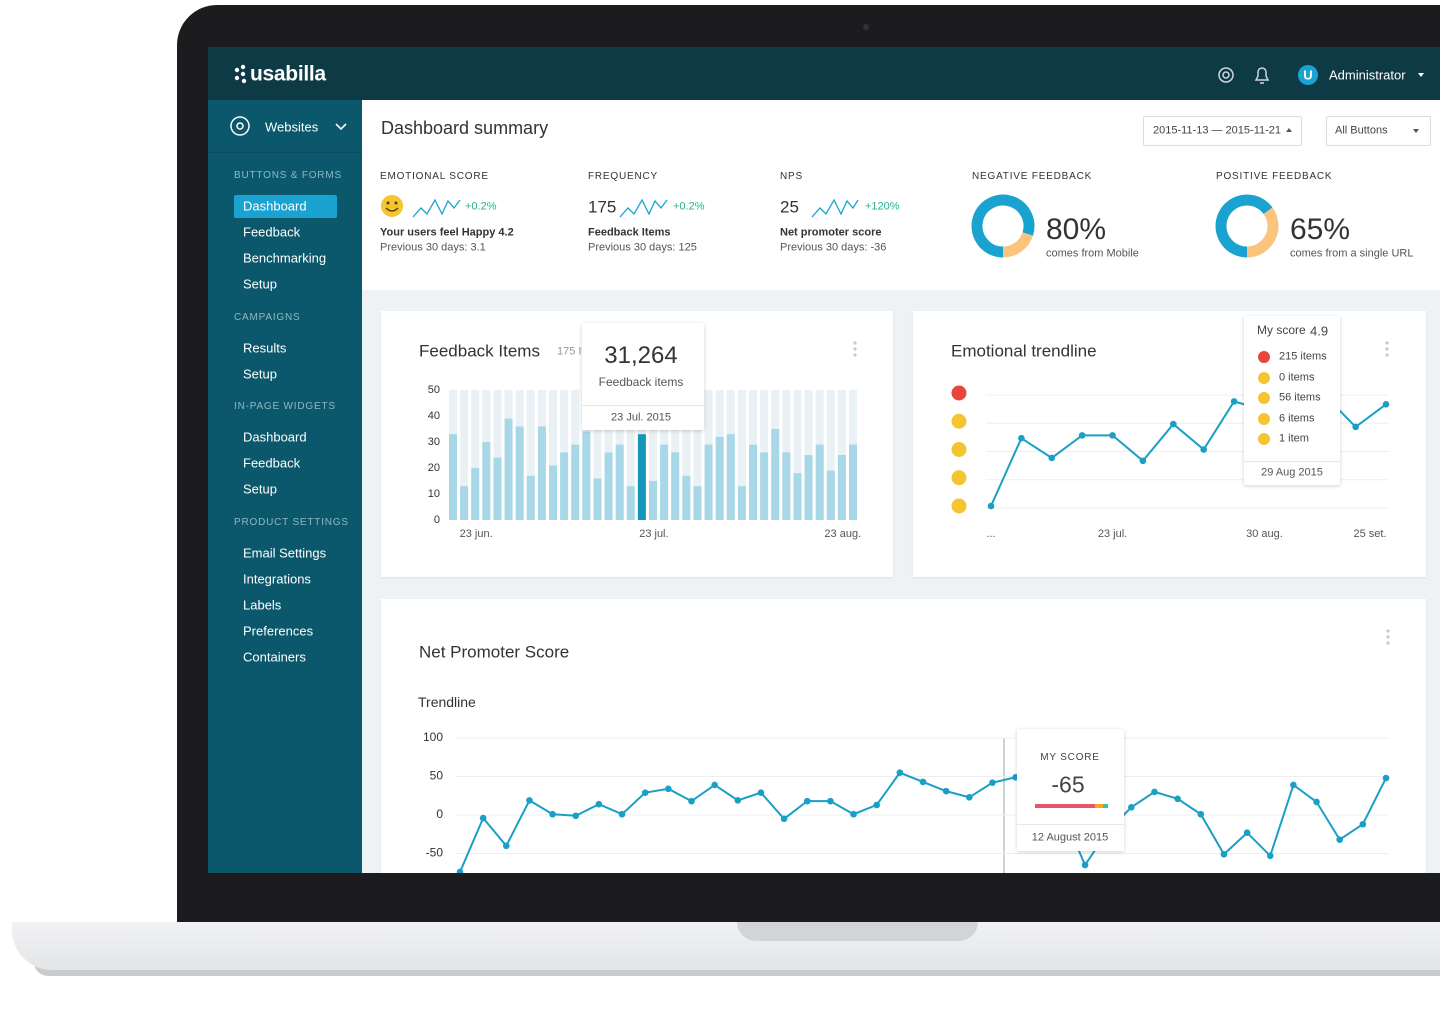 The height and width of the screenshot is (1020, 1440). I want to click on filter: All Buttons, so click(1361, 130).